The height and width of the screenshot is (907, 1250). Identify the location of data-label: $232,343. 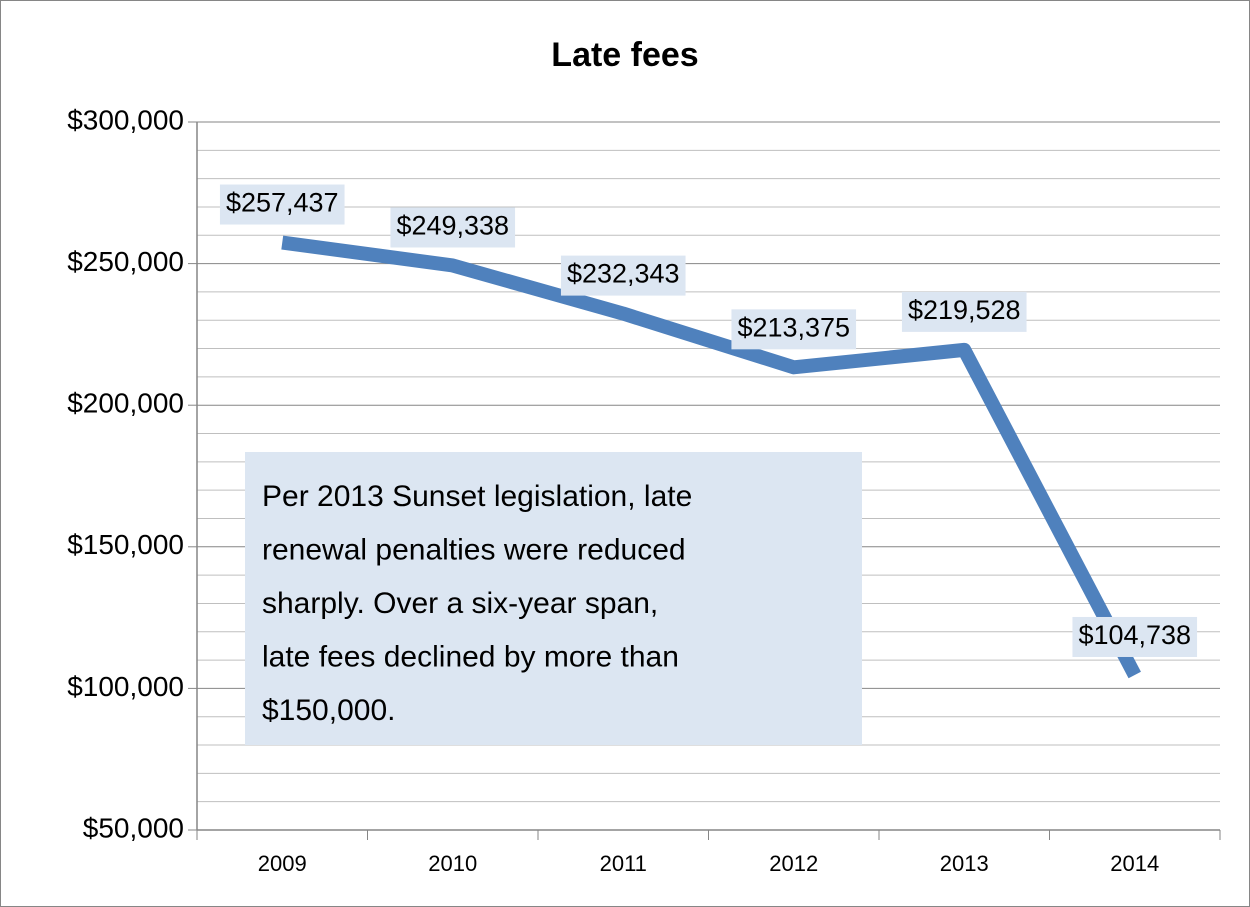
(623, 274).